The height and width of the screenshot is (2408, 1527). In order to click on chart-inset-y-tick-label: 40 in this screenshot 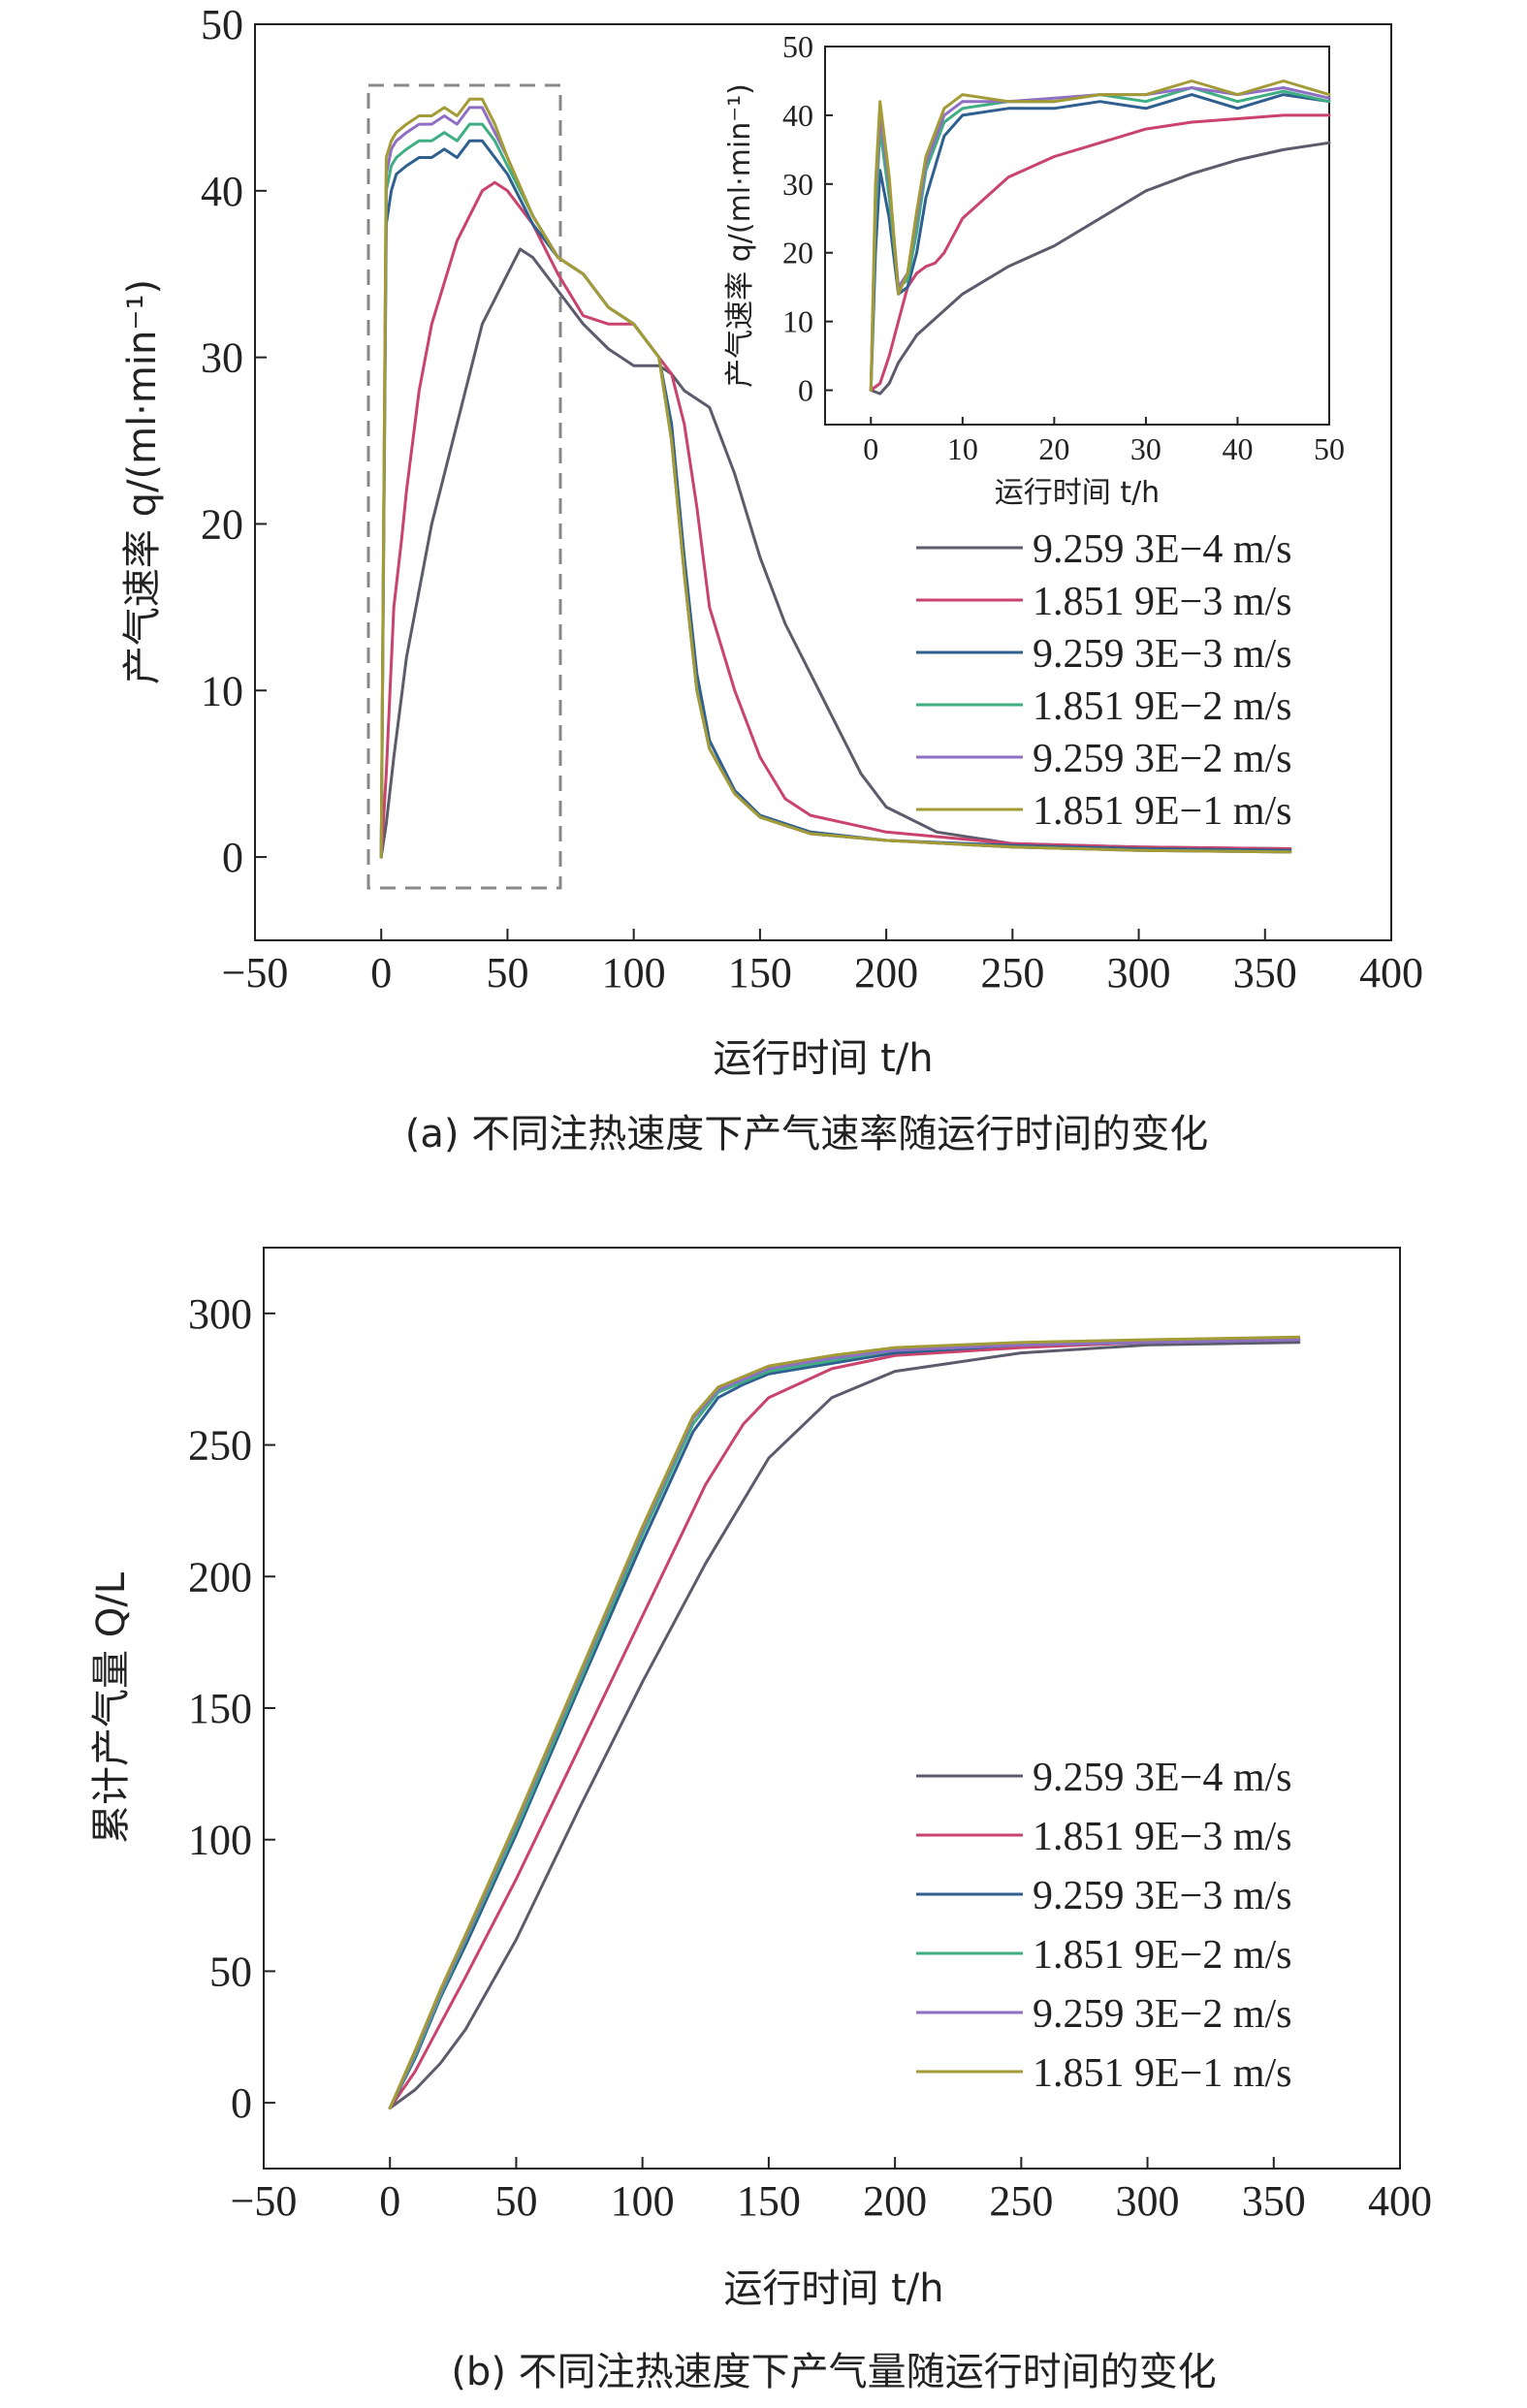, I will do `click(797, 115)`.